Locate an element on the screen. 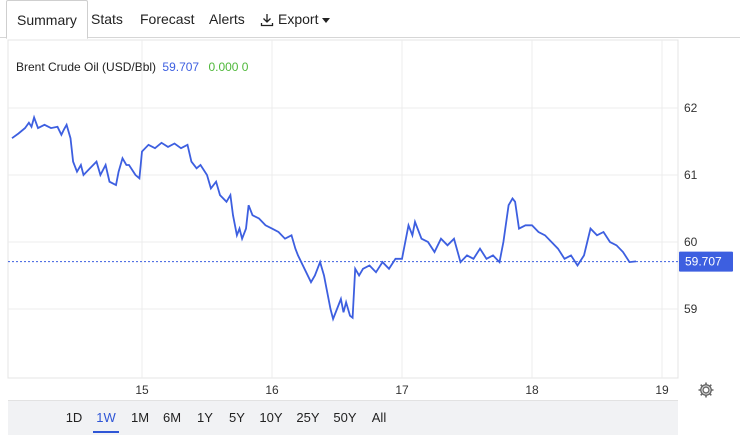  range-button-6m: 6M is located at coordinates (172, 417).